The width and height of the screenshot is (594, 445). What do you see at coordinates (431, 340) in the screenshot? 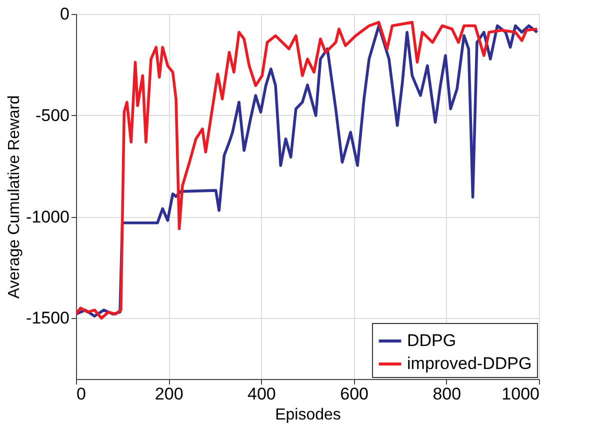
I see `legend-label: DDPG` at bounding box center [431, 340].